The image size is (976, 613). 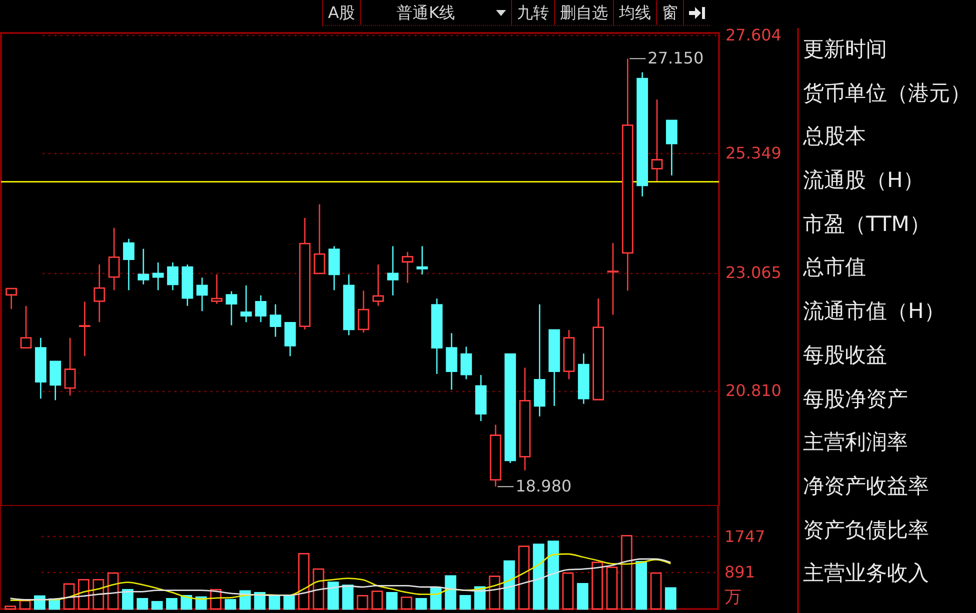 What do you see at coordinates (676, 58) in the screenshot?
I see `annotation: 27.150` at bounding box center [676, 58].